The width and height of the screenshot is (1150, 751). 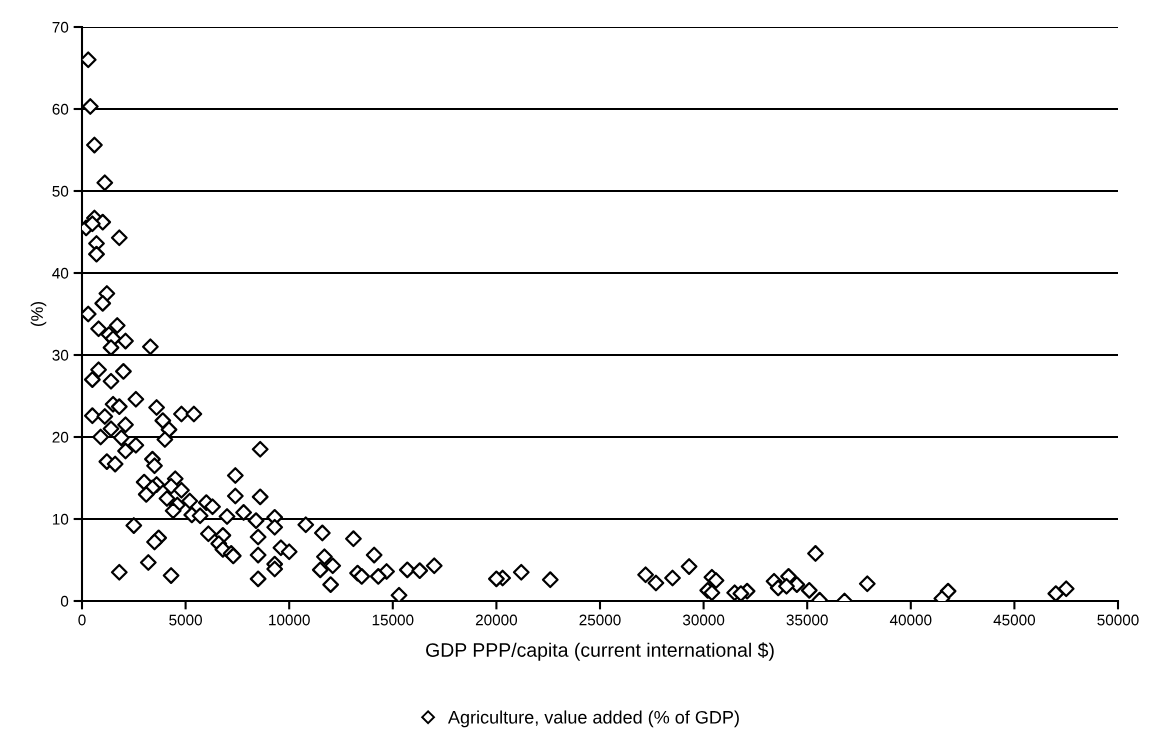 What do you see at coordinates (60, 27) in the screenshot?
I see `y-tick-label: 70` at bounding box center [60, 27].